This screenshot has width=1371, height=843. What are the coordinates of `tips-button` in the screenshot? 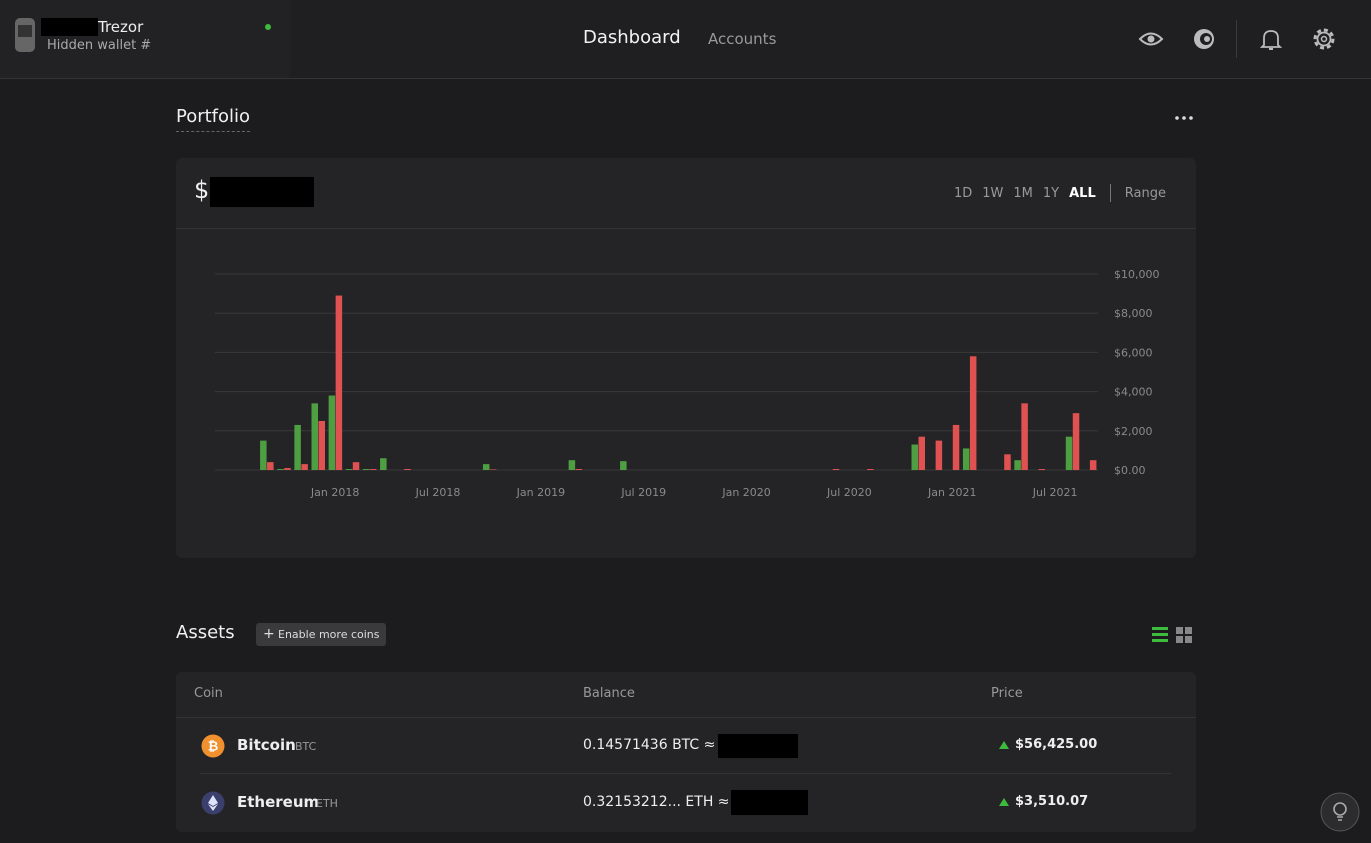 It's located at (1340, 812).